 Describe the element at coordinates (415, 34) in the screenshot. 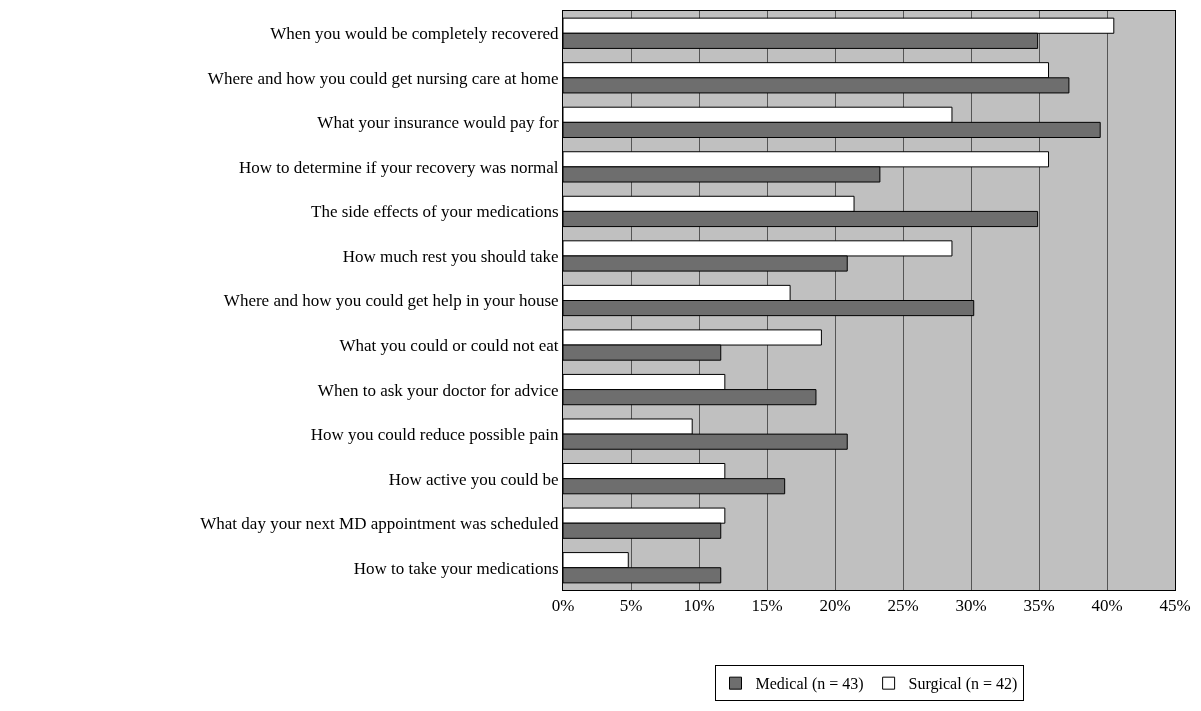

I see `y-tick-label: When you would be completely recovered` at that location.